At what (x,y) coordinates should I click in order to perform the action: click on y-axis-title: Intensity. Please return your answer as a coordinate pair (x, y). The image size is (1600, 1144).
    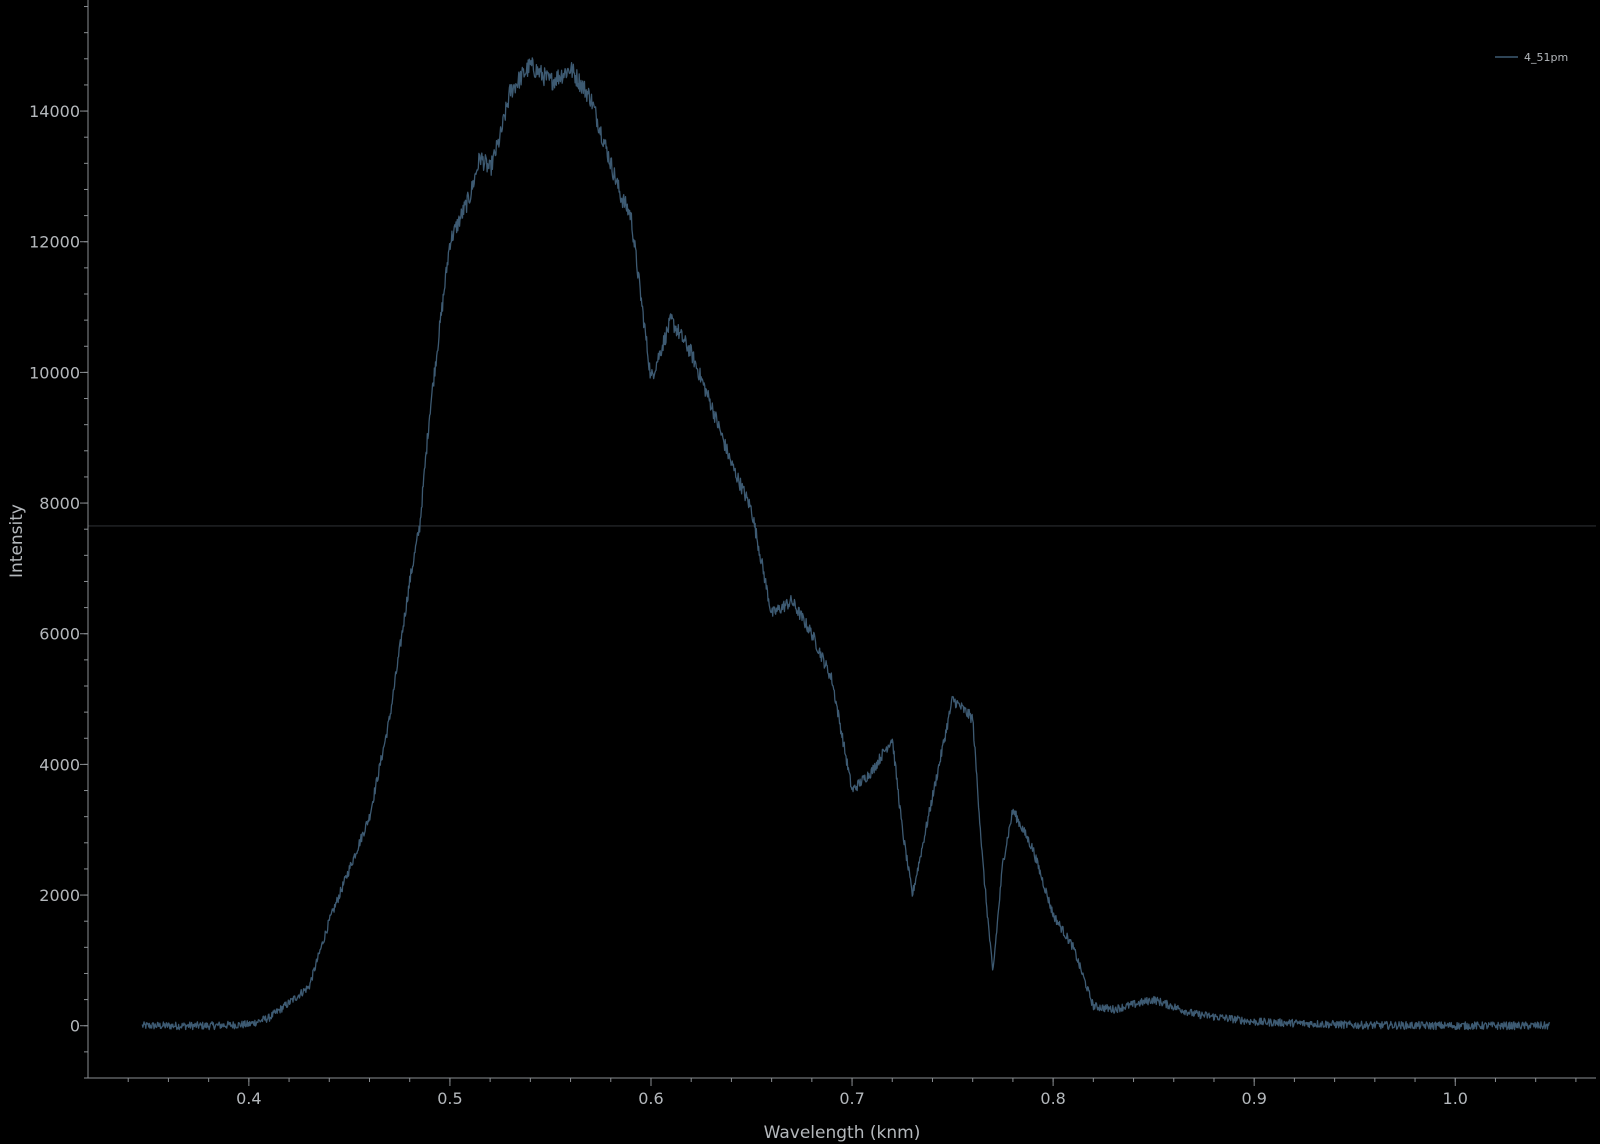
    Looking at the image, I should click on (17, 541).